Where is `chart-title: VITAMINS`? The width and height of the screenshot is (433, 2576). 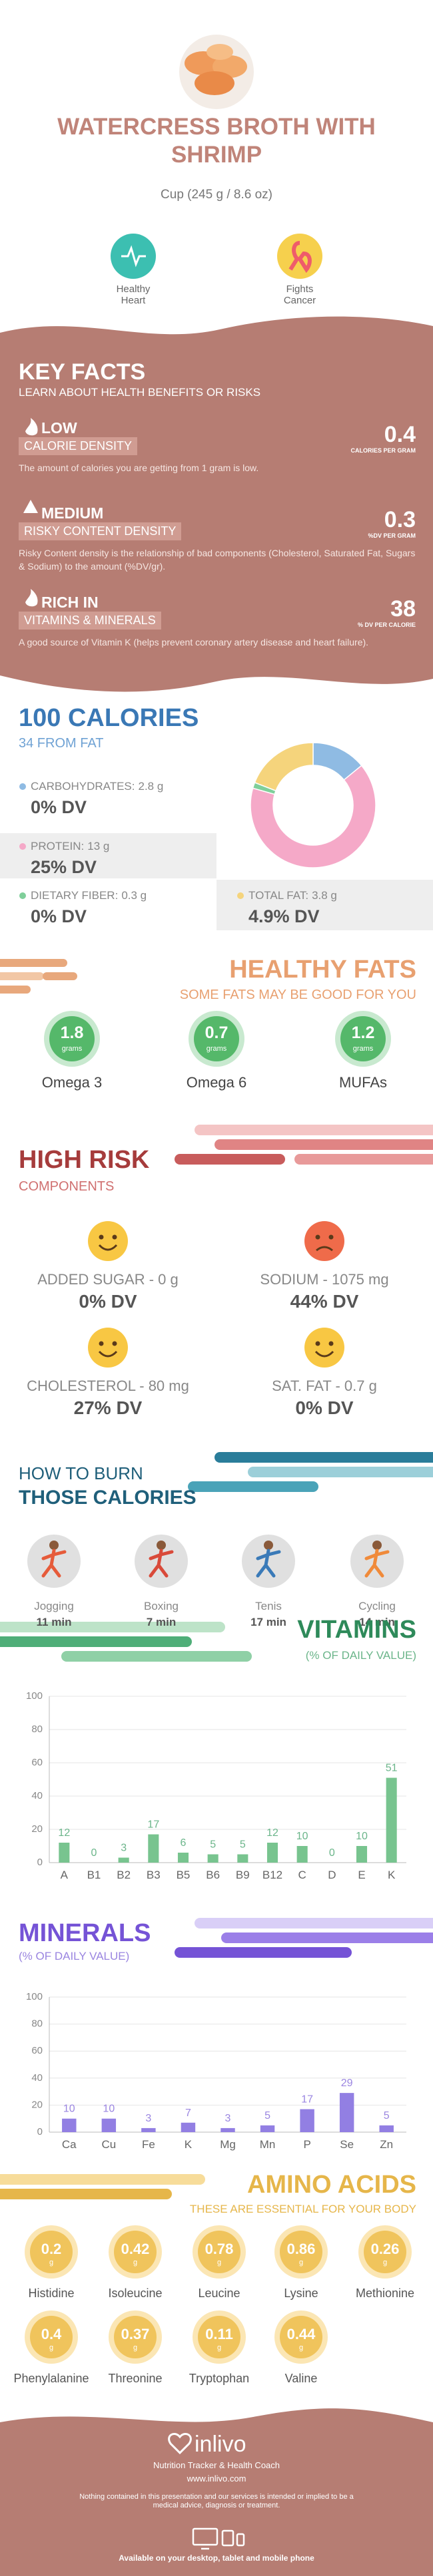 chart-title: VITAMINS is located at coordinates (356, 1630).